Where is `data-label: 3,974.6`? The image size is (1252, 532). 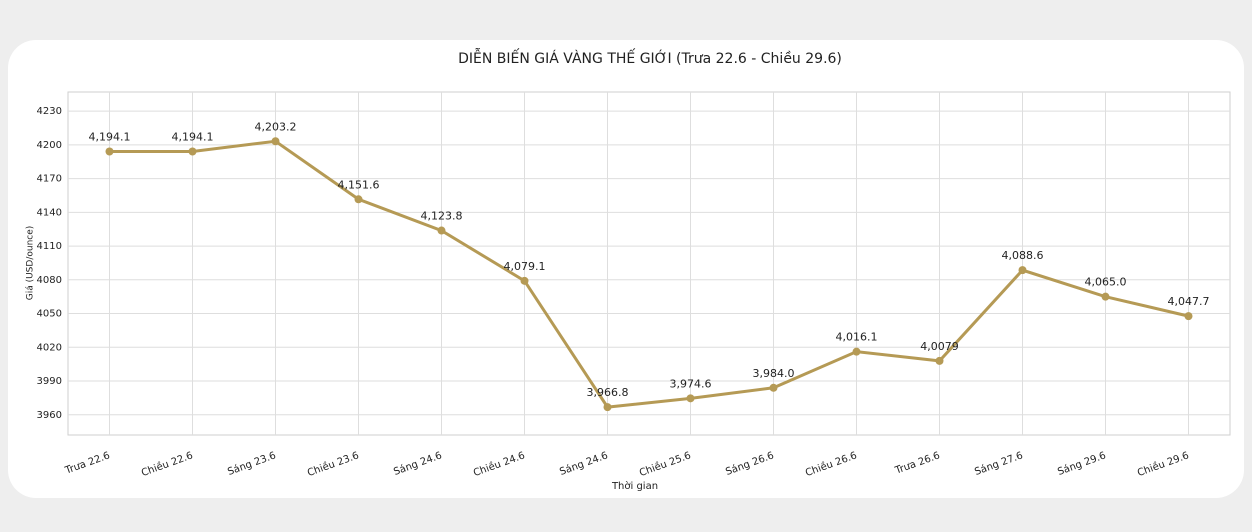 data-label: 3,974.6 is located at coordinates (691, 383).